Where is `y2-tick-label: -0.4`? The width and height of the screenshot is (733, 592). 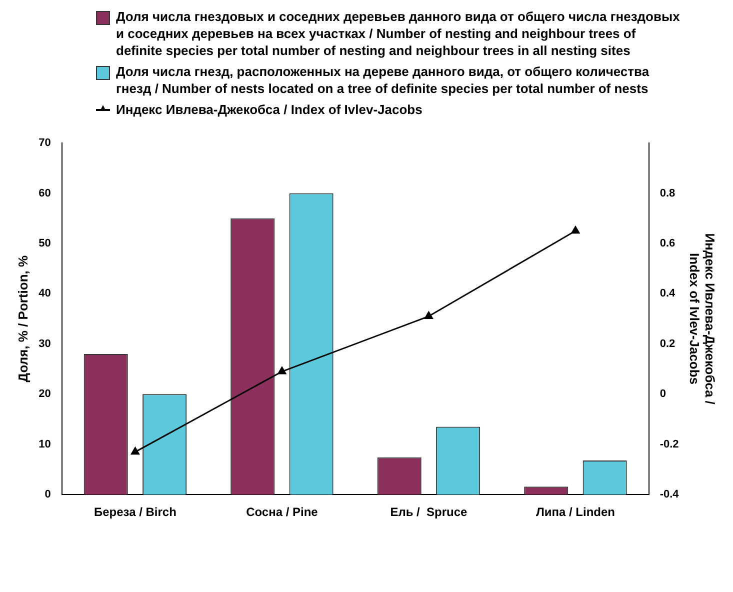 y2-tick-label: -0.4 is located at coordinates (670, 494).